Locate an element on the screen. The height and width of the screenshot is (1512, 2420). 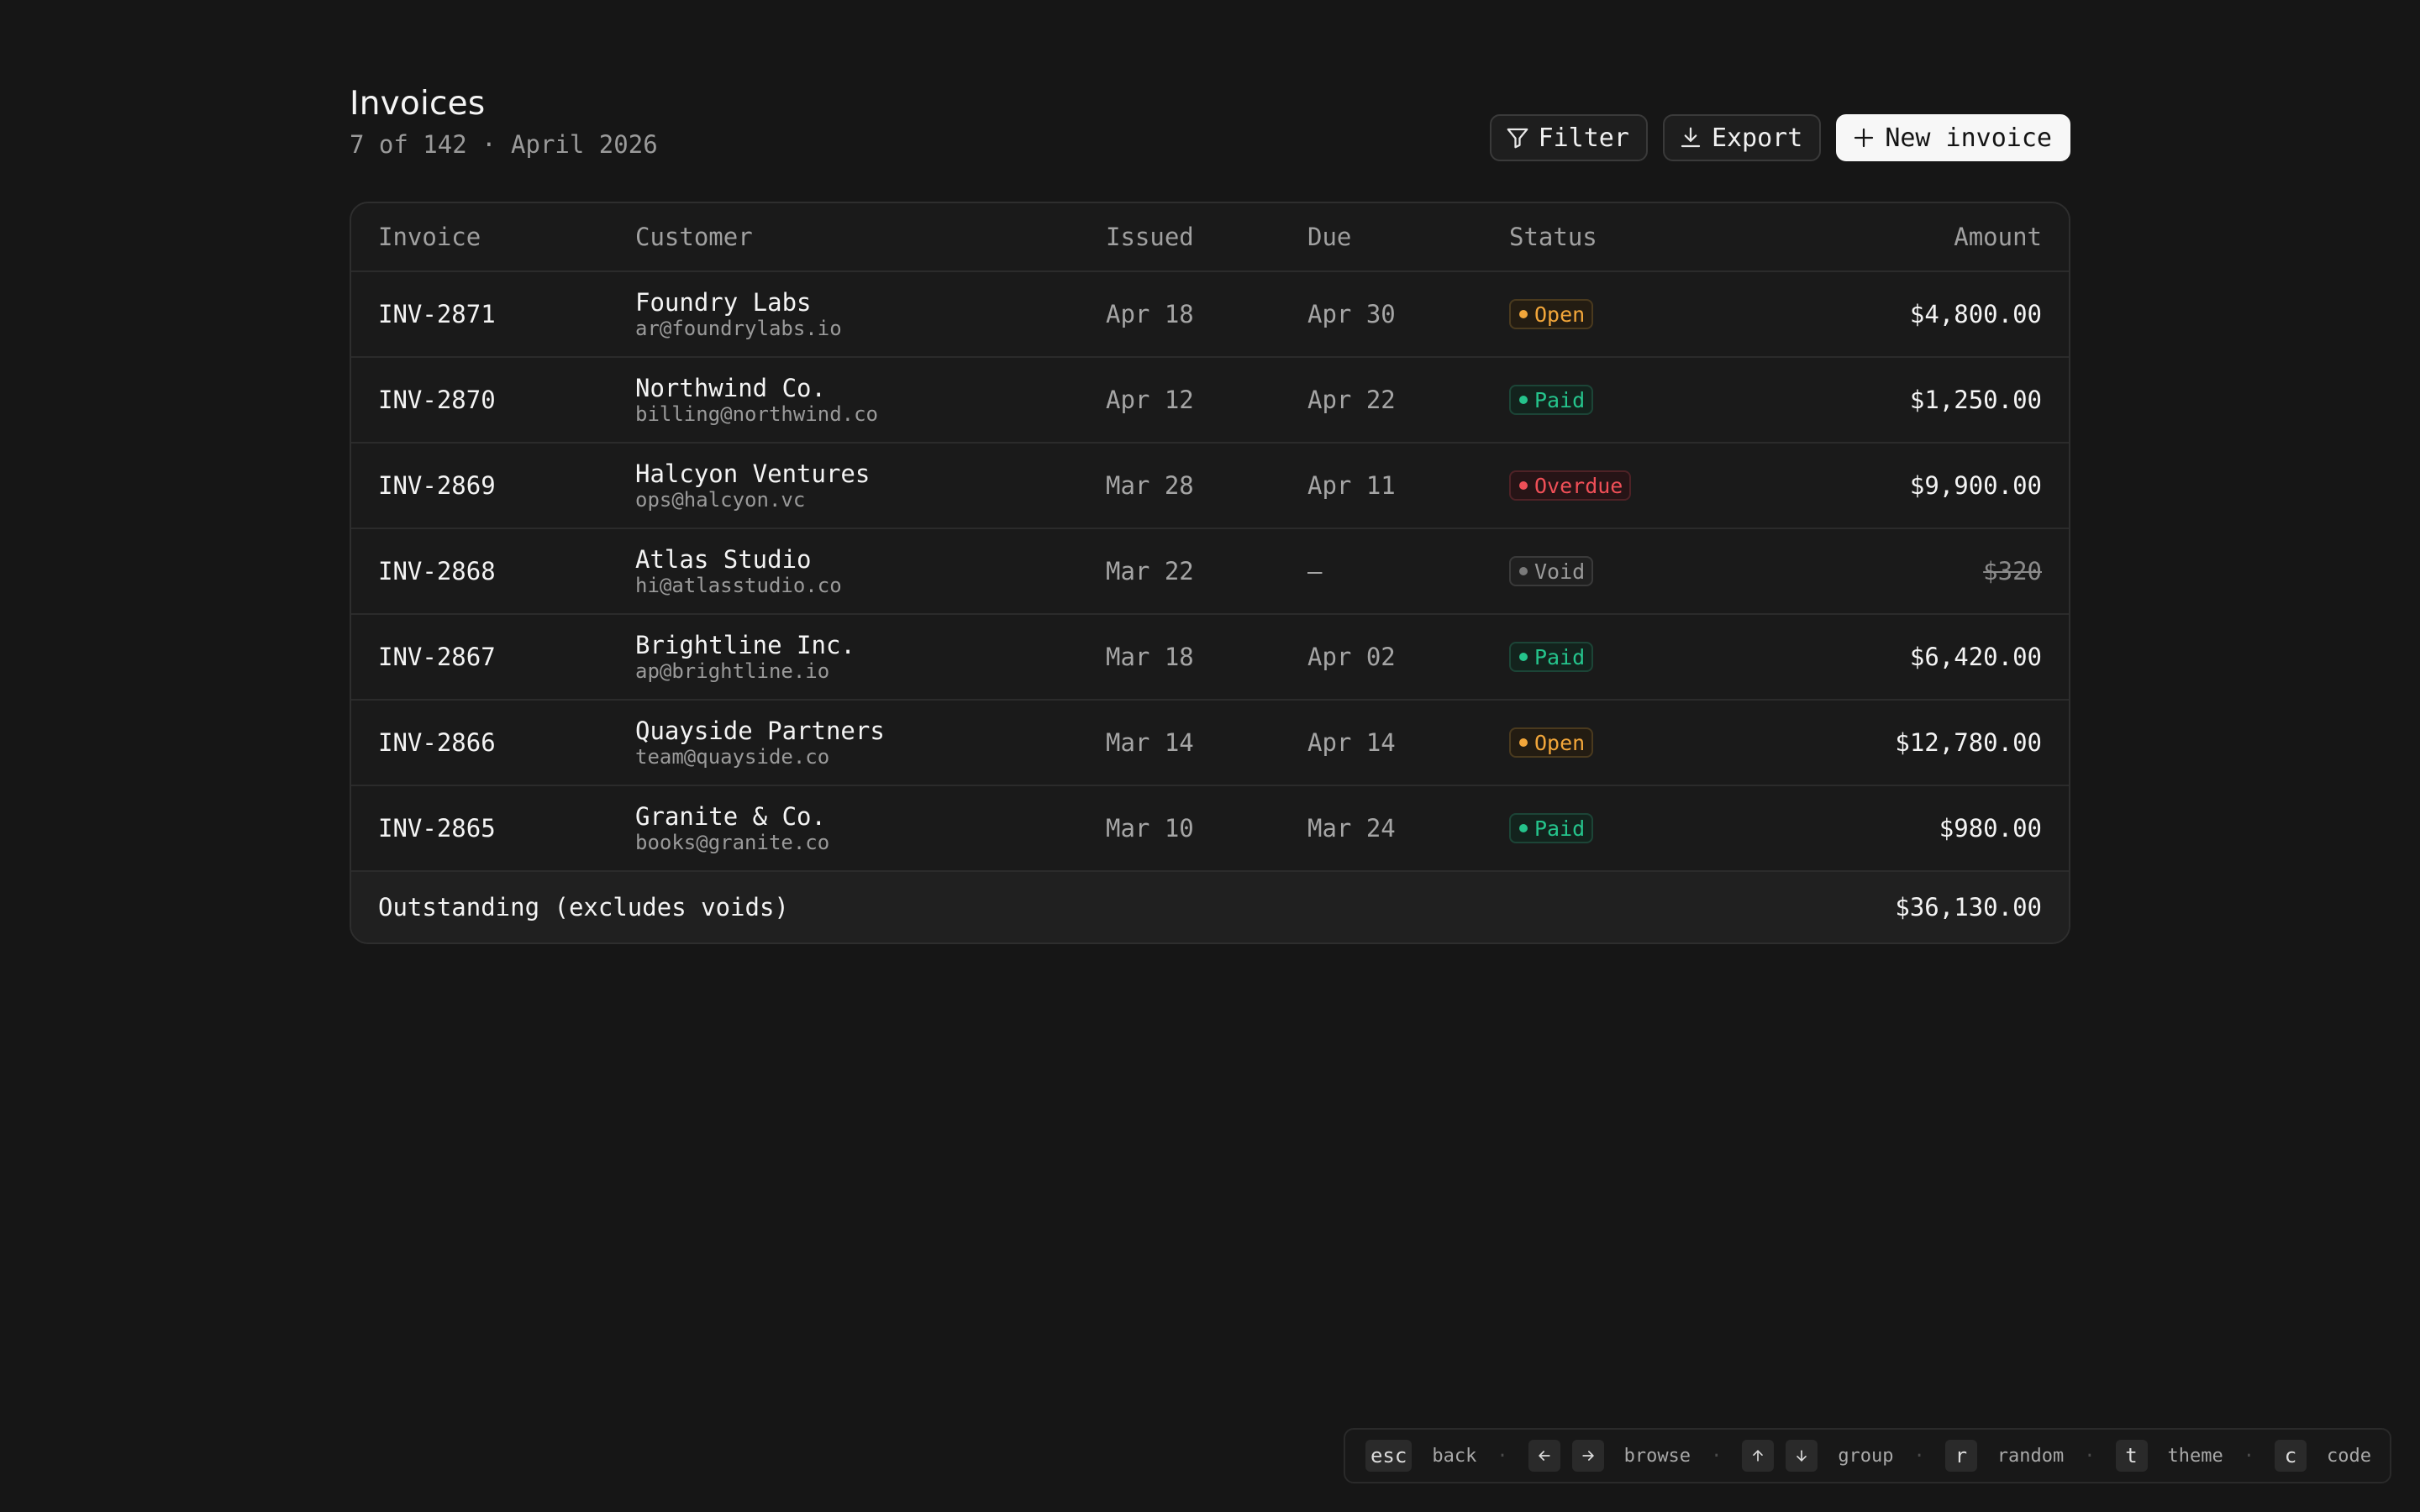
status-badge: Overdue is located at coordinates (1570, 485).